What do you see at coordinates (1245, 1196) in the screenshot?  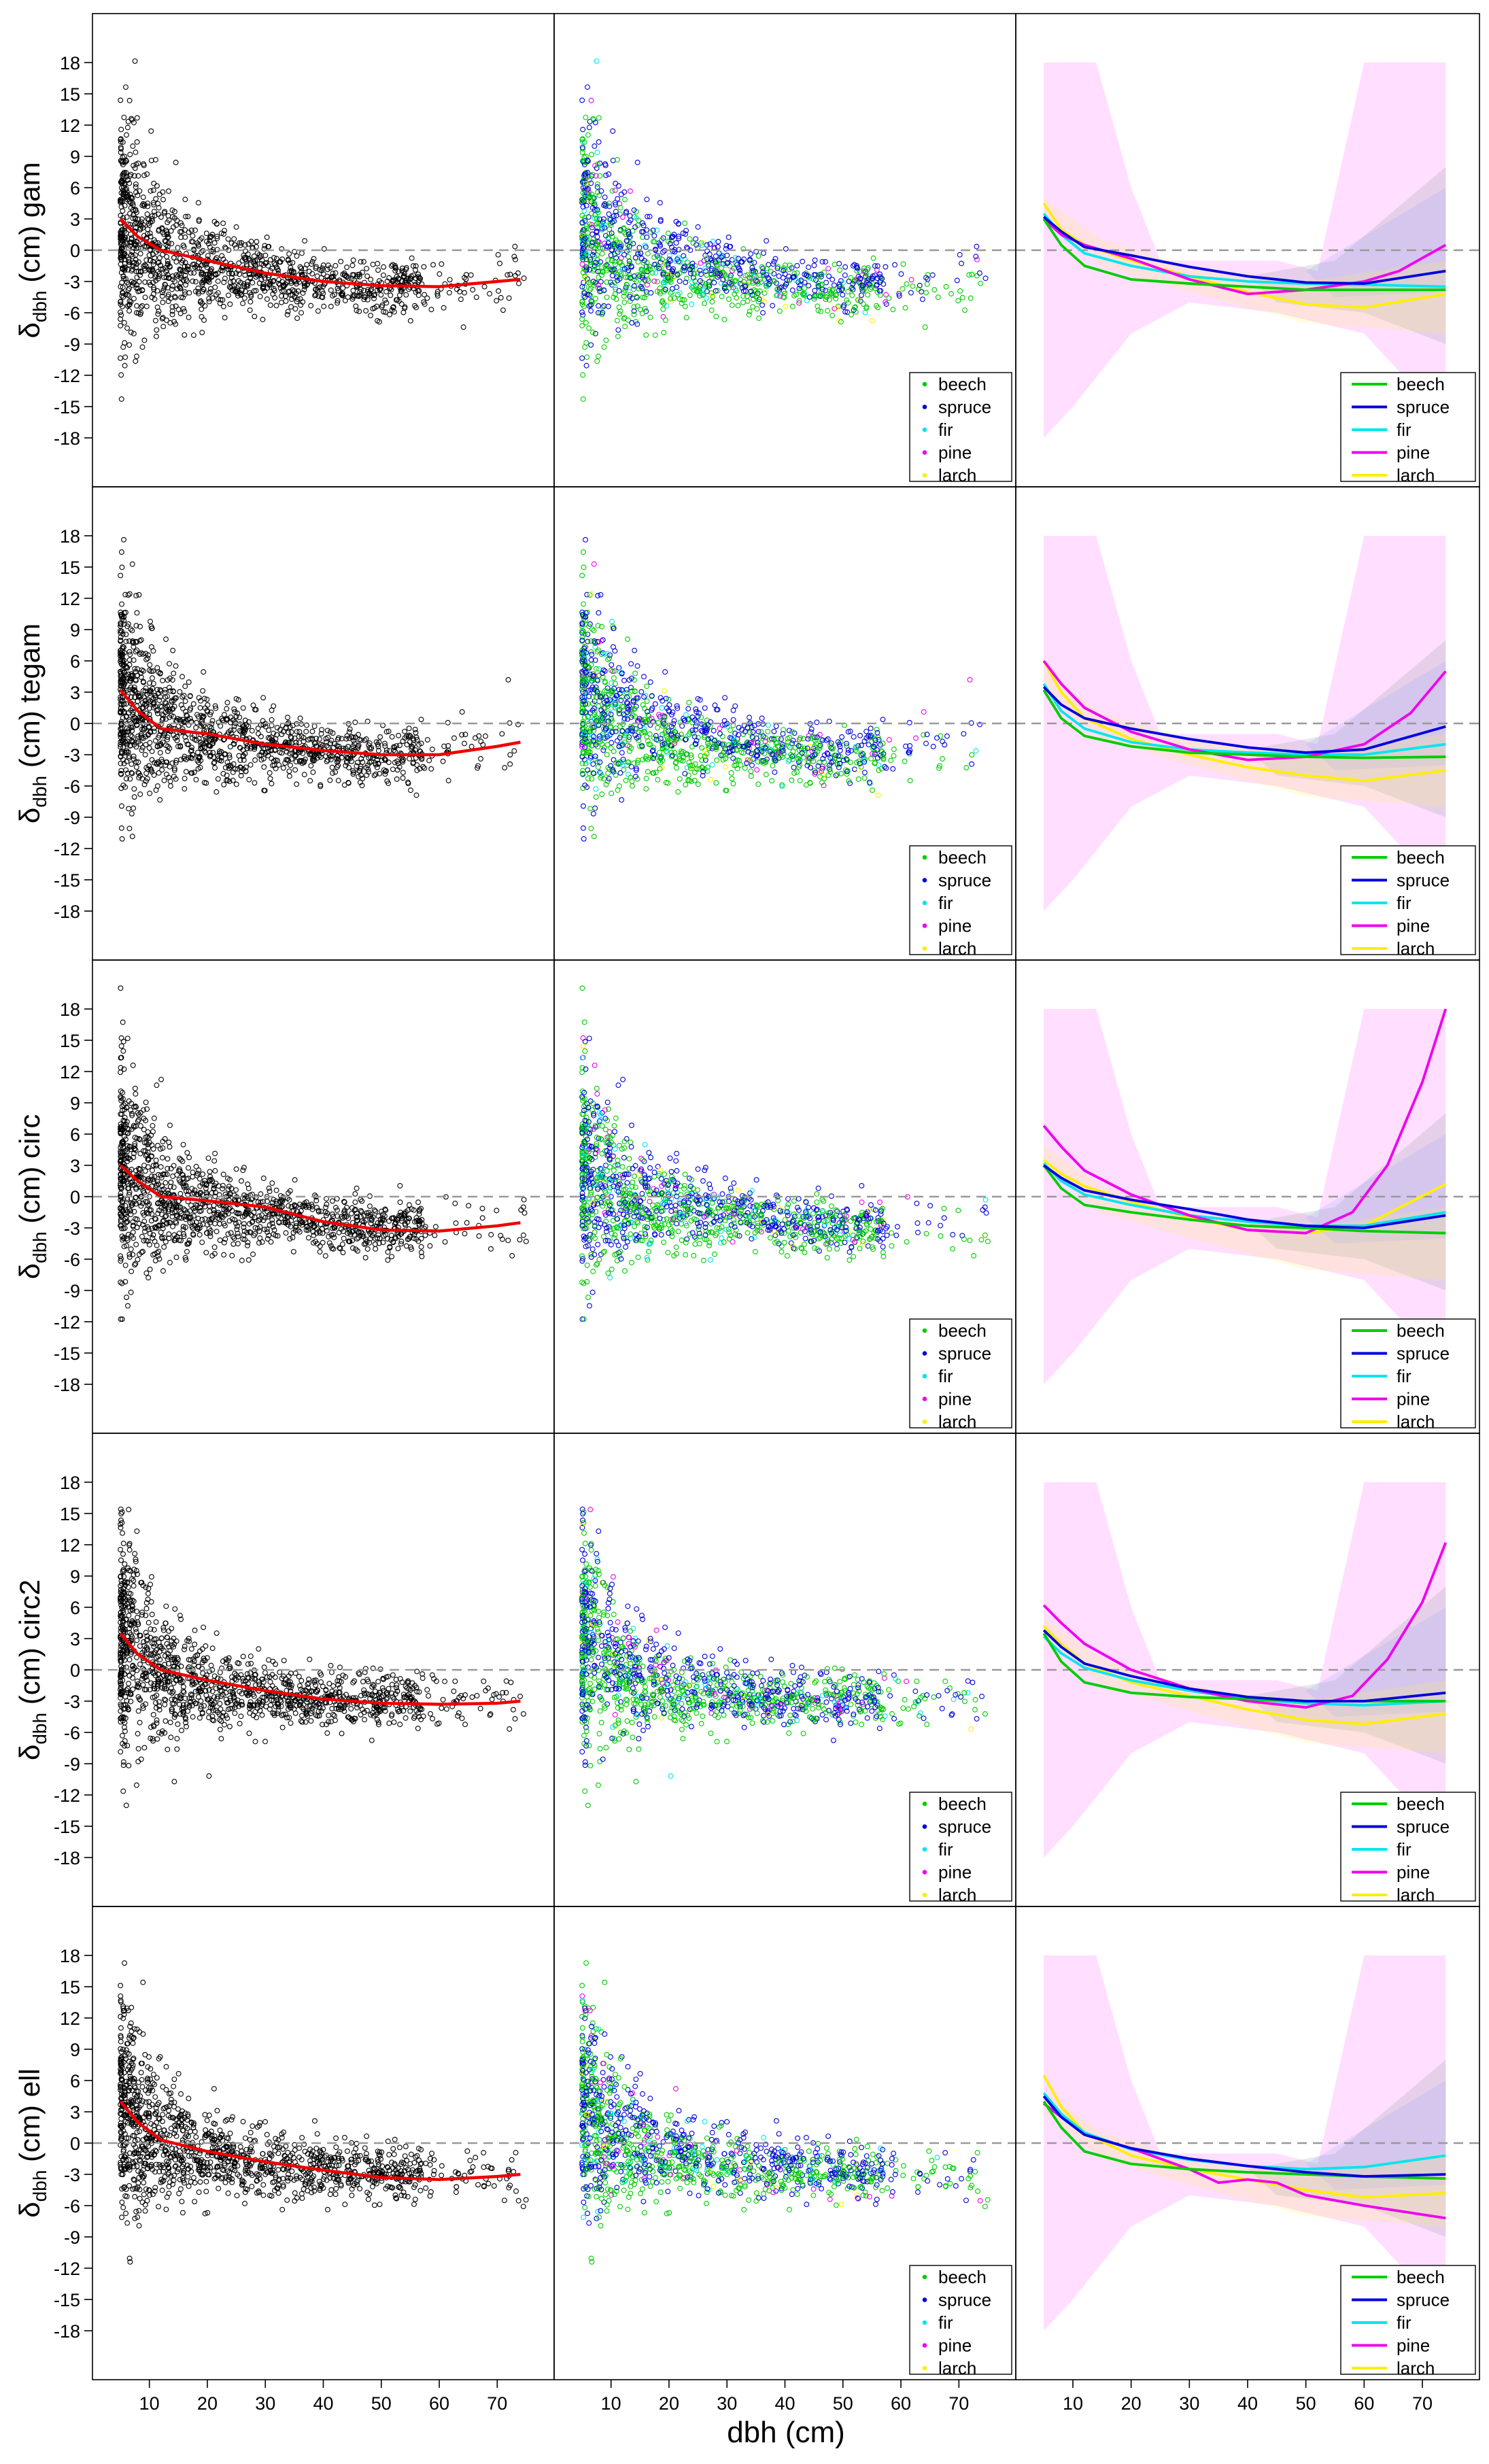 I see `row-circ-pine-confidence-band` at bounding box center [1245, 1196].